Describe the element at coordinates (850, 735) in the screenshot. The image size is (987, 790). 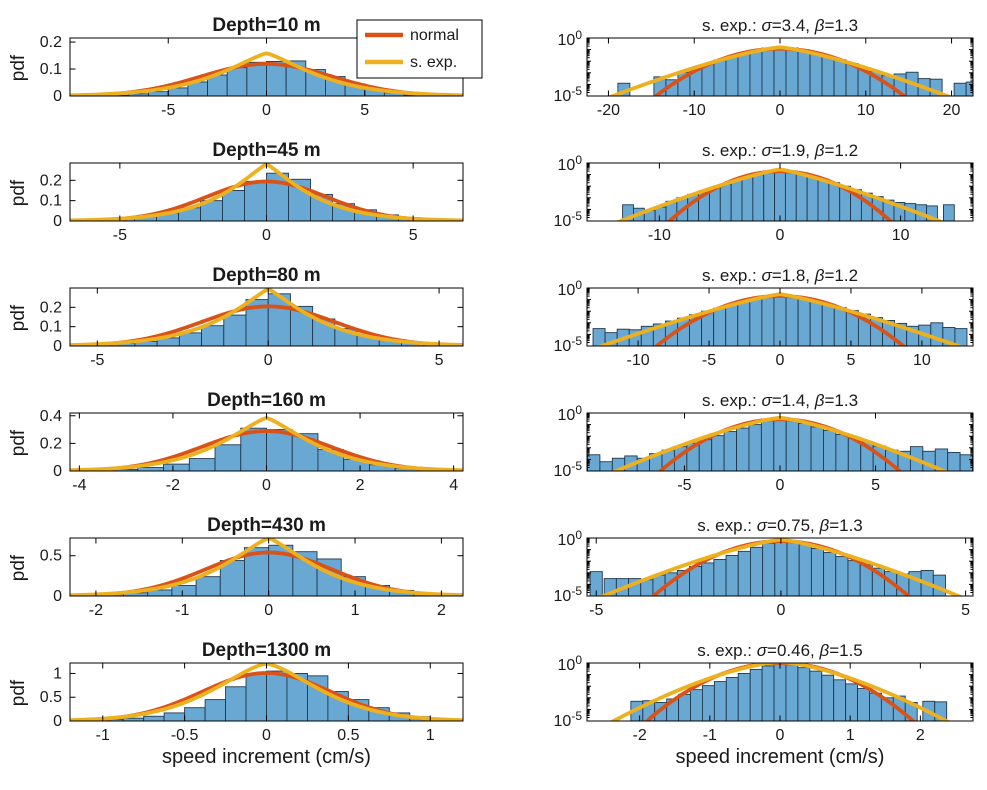
I see `x-tick-label: 1` at that location.